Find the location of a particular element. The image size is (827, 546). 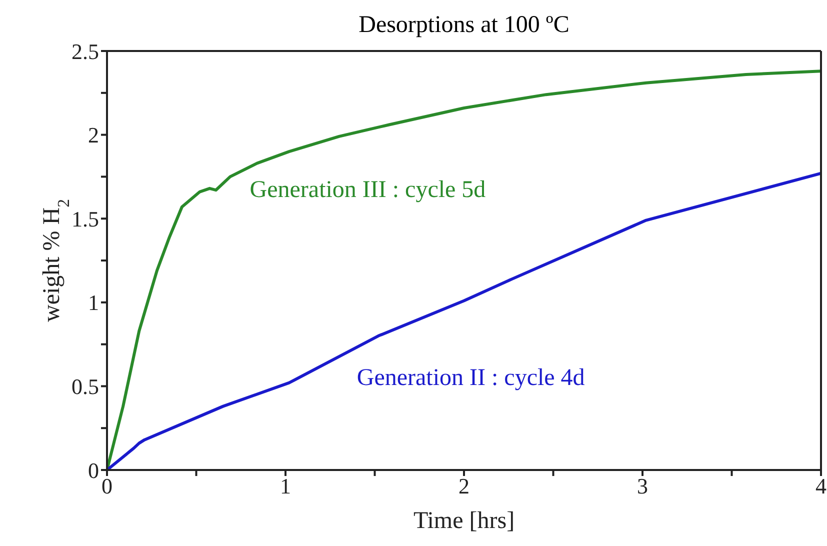

y-tick-label: 2 is located at coordinates (93, 135).